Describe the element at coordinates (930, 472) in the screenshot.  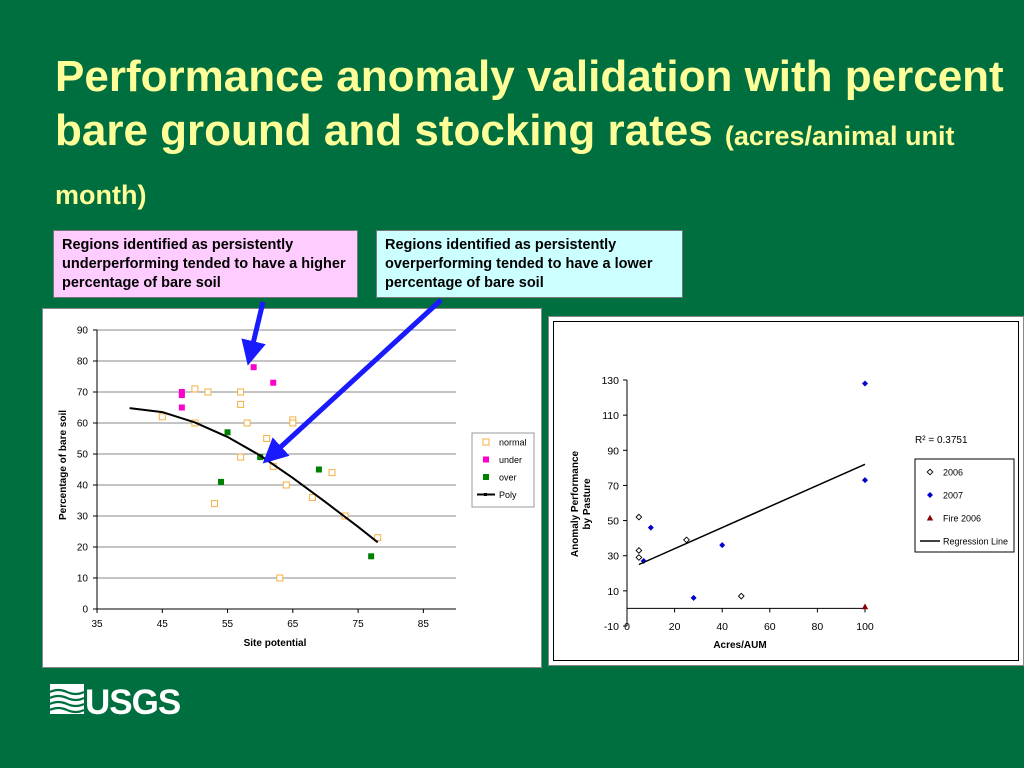
I see `legend-2006-marker` at that location.